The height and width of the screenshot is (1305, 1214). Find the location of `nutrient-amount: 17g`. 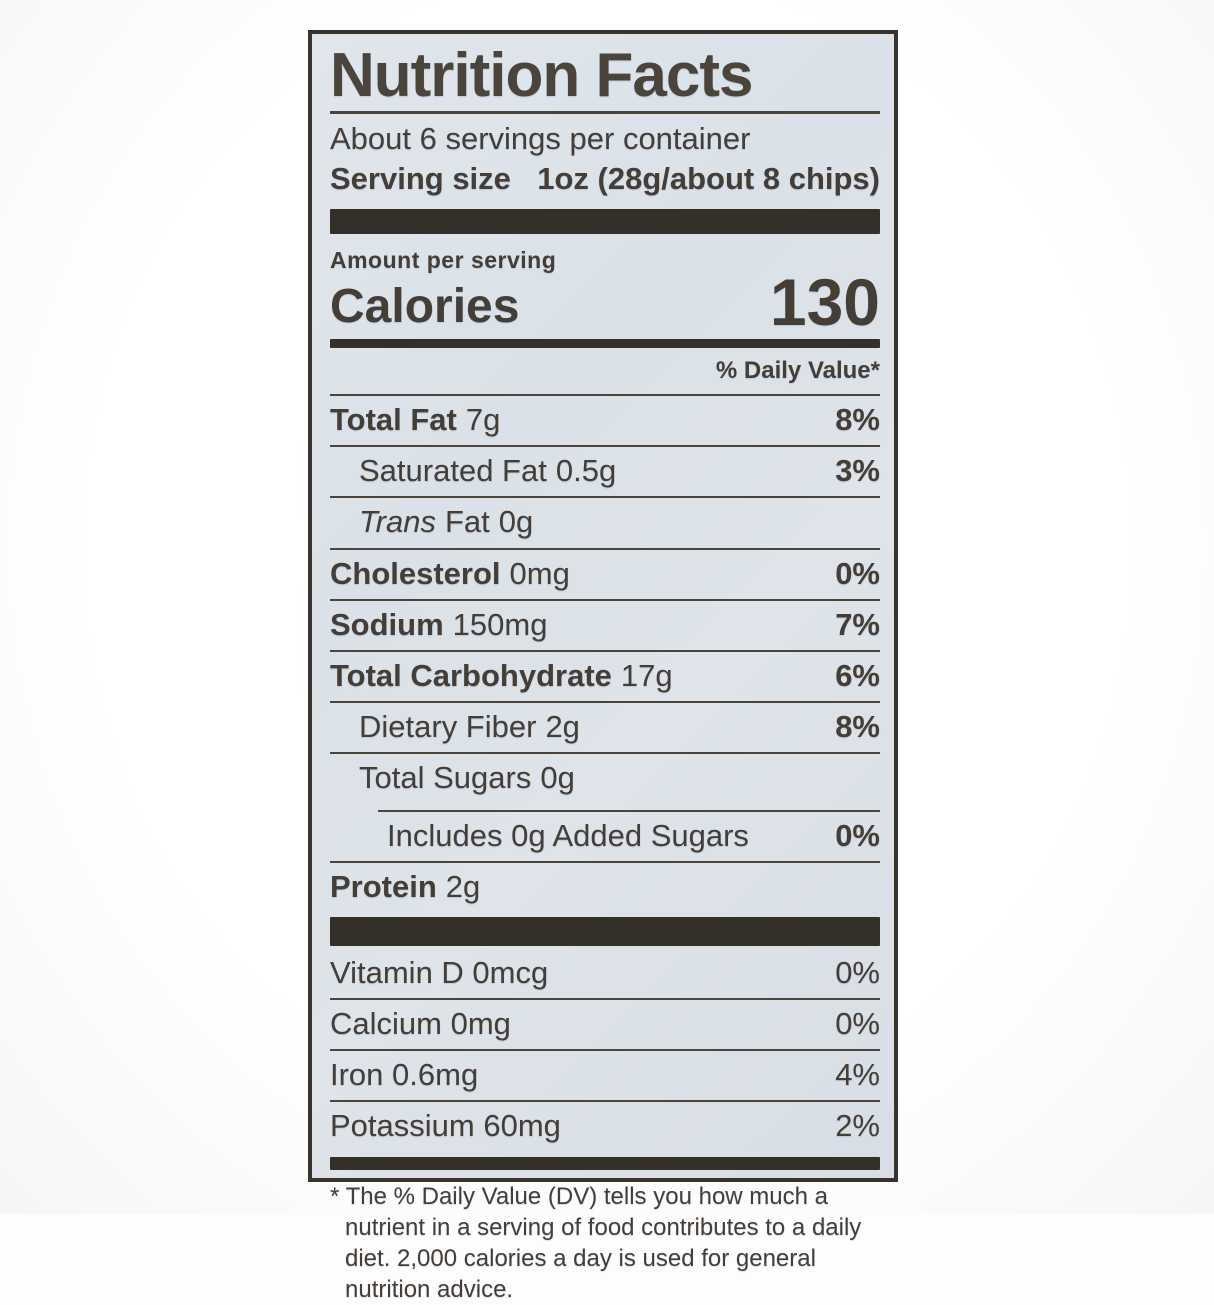

nutrient-amount: 17g is located at coordinates (646, 675).